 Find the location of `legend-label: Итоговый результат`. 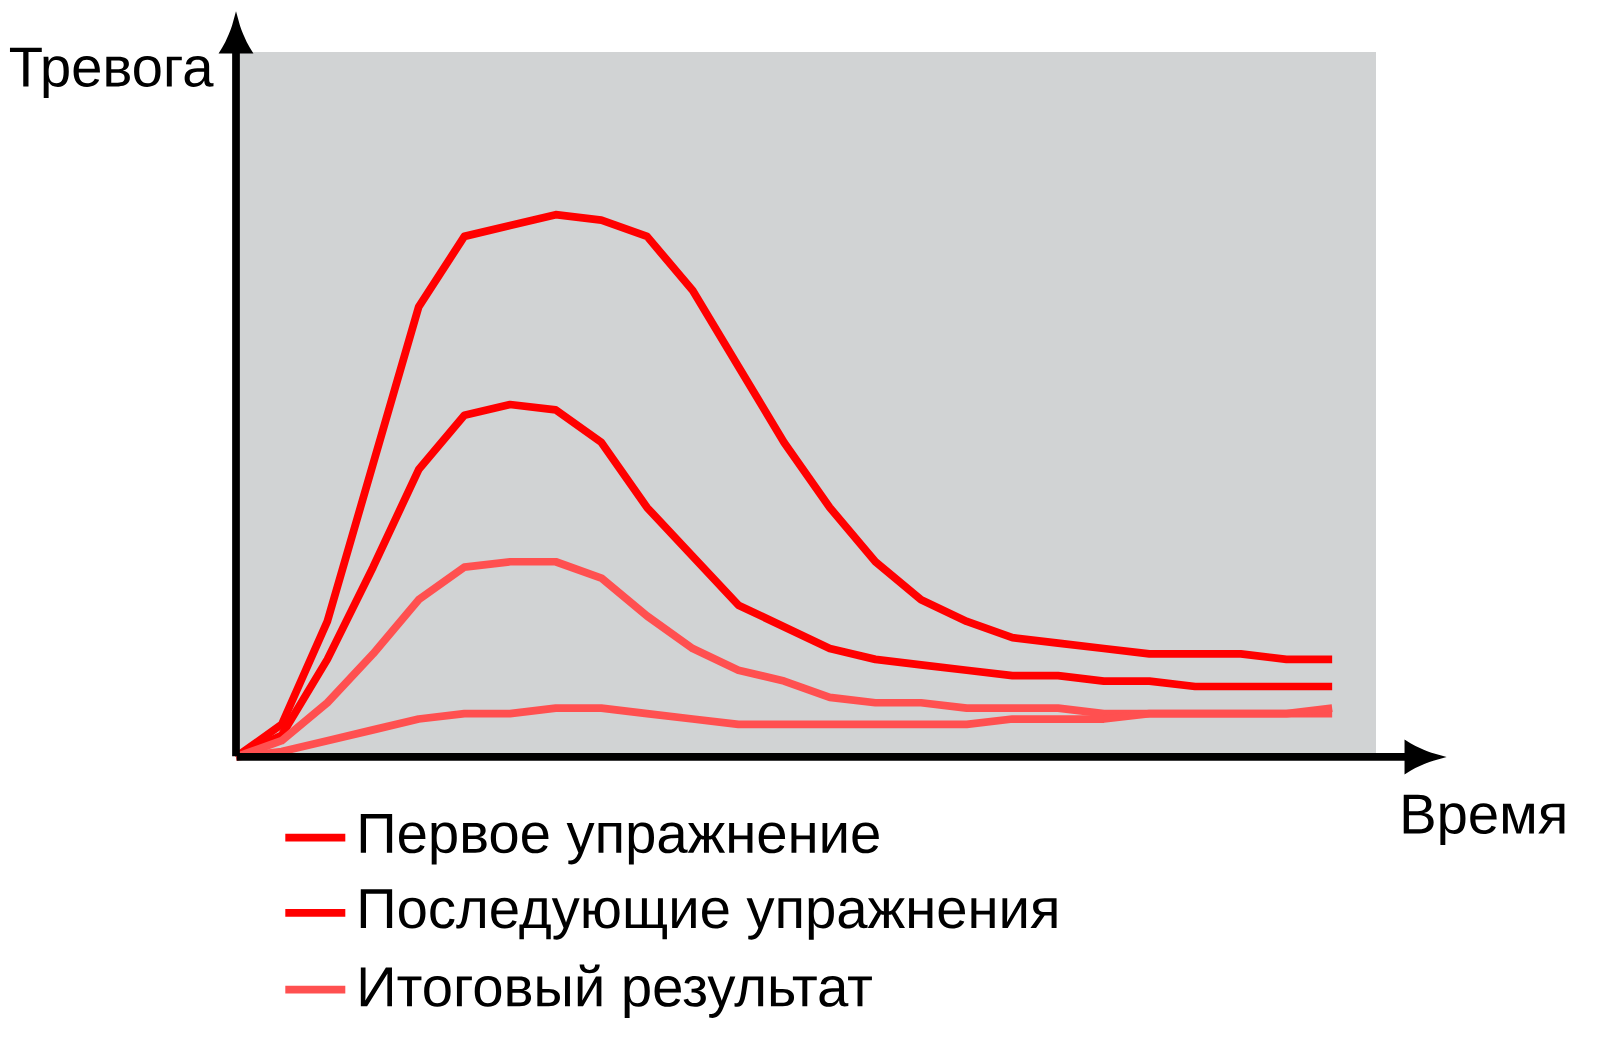

legend-label: Итоговый результат is located at coordinates (616, 991).